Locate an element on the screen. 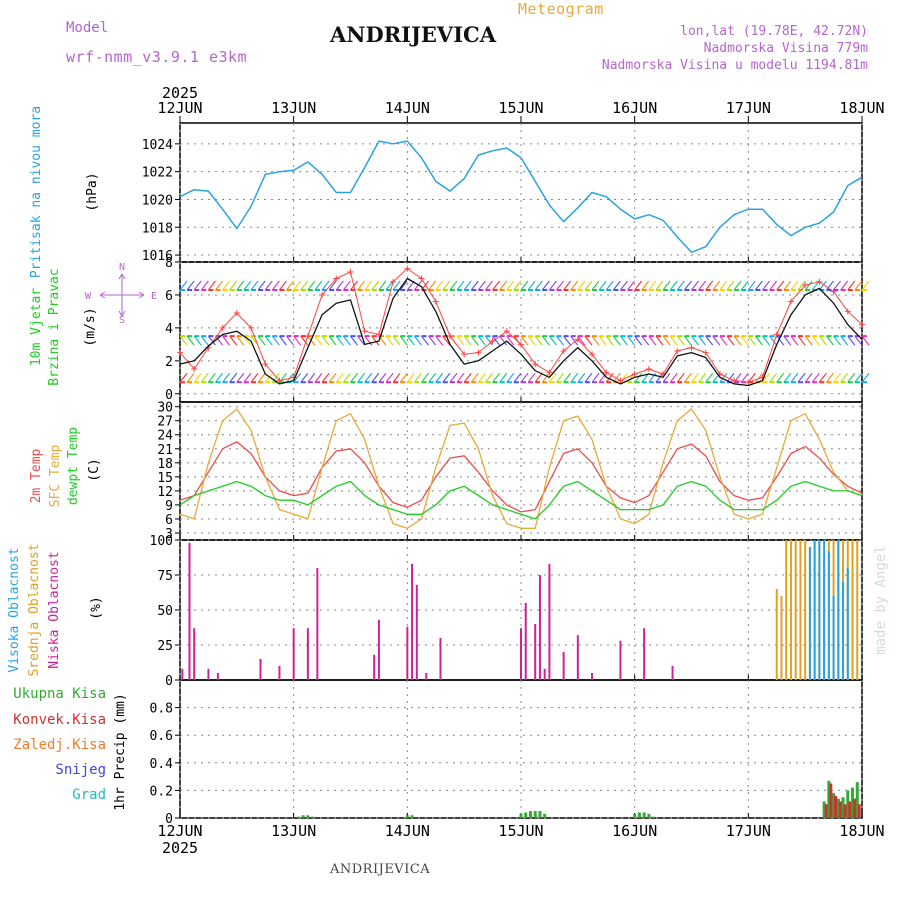  compass-north: N is located at coordinates (122, 267).